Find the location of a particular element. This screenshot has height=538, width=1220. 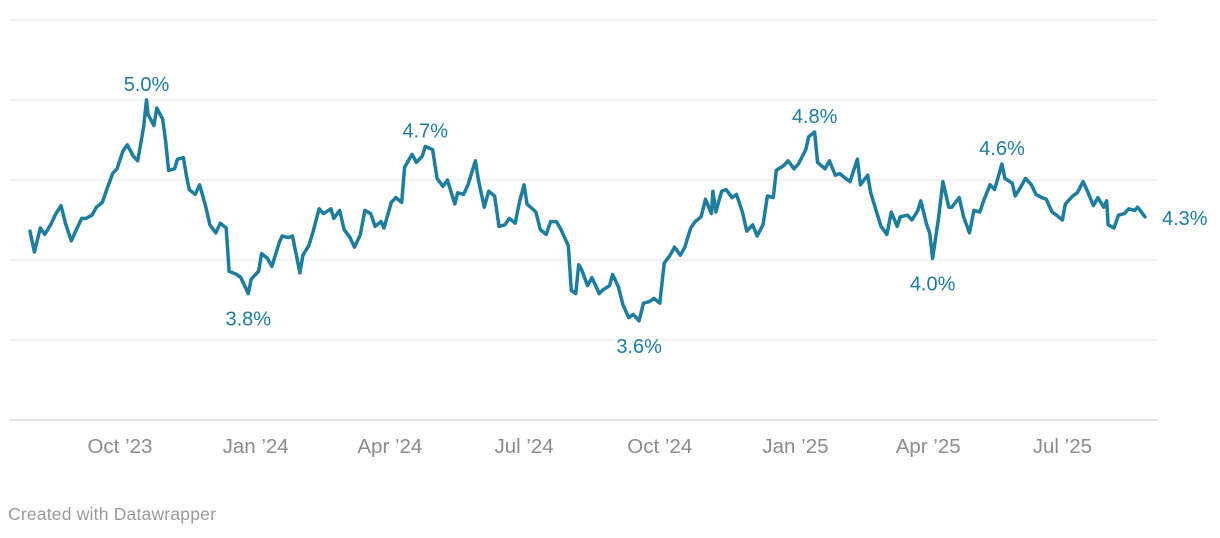

x-tick-label: Jul ’25 is located at coordinates (1062, 446).